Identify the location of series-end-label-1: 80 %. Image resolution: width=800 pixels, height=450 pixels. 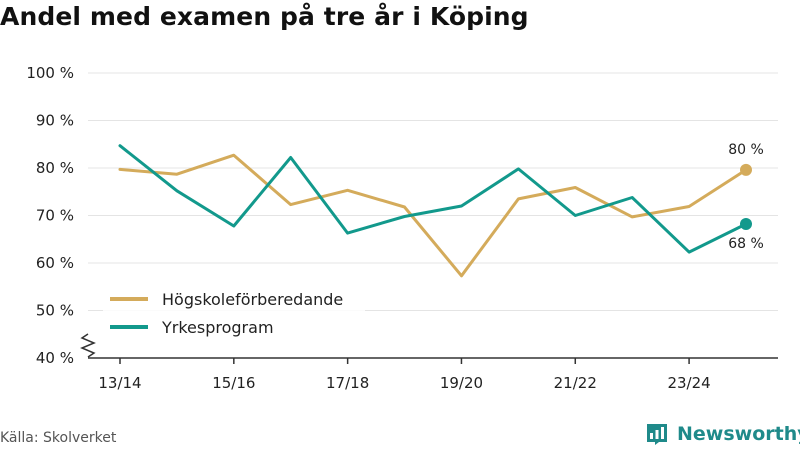
(746, 150).